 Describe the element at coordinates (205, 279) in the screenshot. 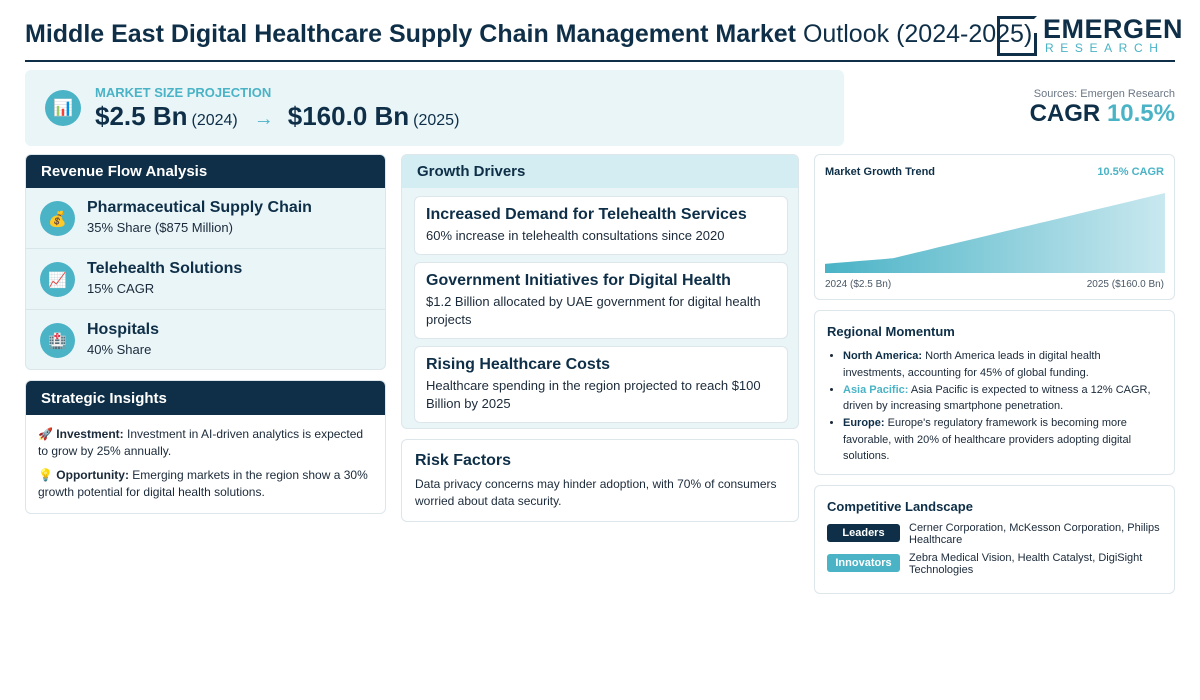

I see `revenue-item: 📈 Telehealth Solutions 15% CAGR` at that location.